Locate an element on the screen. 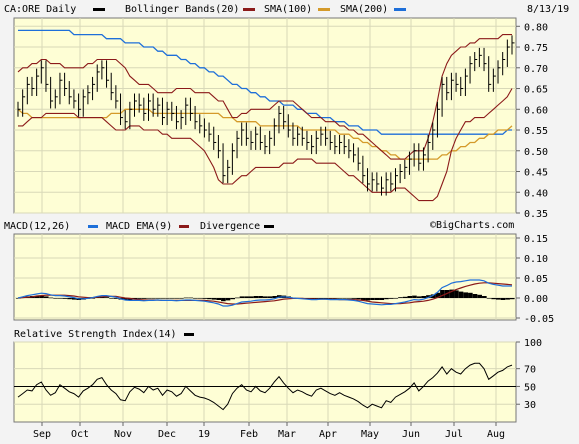 The image size is (579, 444). rsi-series is located at coordinates (265, 386).